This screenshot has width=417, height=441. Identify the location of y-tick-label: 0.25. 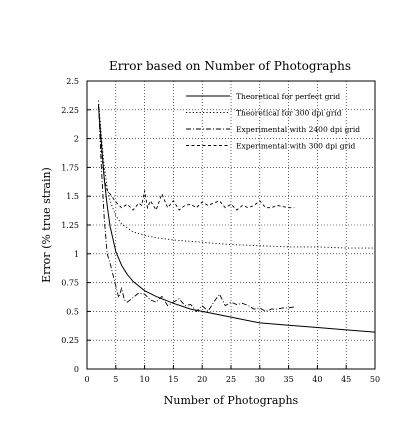
(70, 340).